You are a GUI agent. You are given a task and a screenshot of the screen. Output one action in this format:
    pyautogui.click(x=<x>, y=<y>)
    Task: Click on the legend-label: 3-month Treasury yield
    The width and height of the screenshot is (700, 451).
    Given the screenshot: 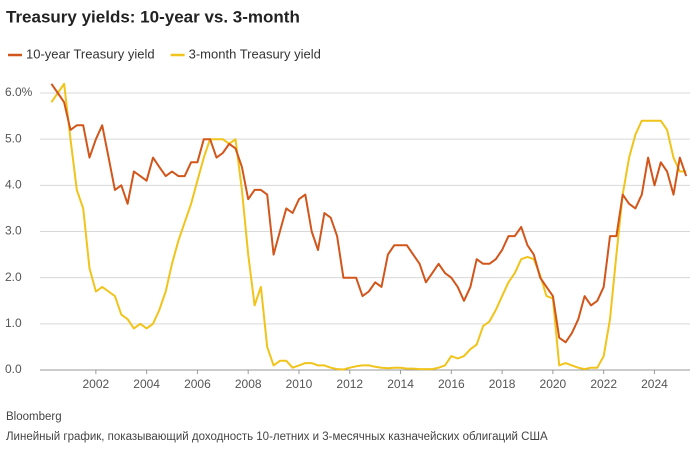 What is the action you would take?
    pyautogui.click(x=255, y=53)
    